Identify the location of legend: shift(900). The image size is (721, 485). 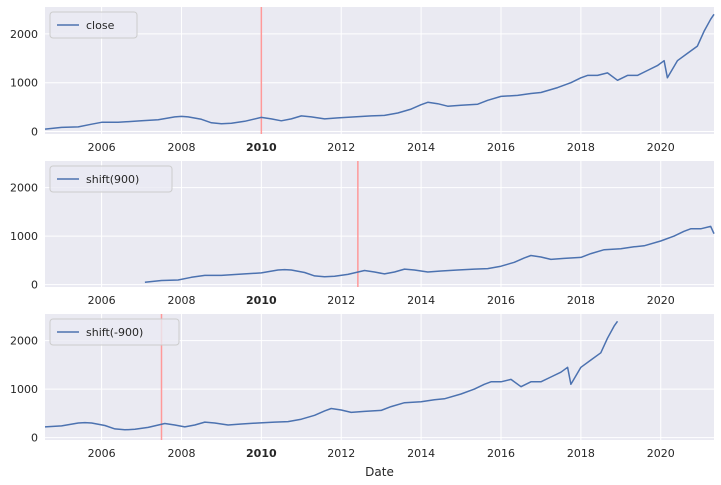
(111, 179).